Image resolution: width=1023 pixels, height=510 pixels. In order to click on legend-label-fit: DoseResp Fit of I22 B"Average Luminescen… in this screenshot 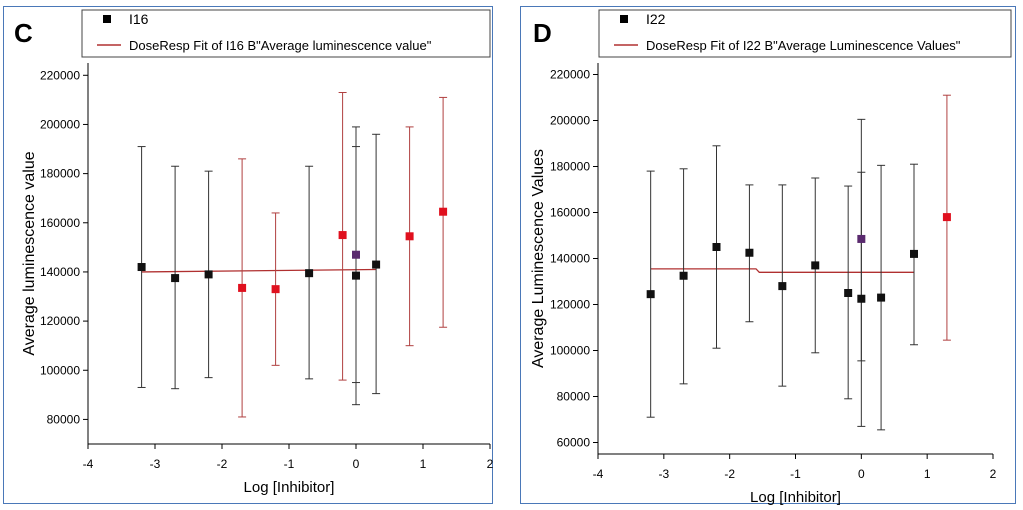, I will do `click(803, 45)`.